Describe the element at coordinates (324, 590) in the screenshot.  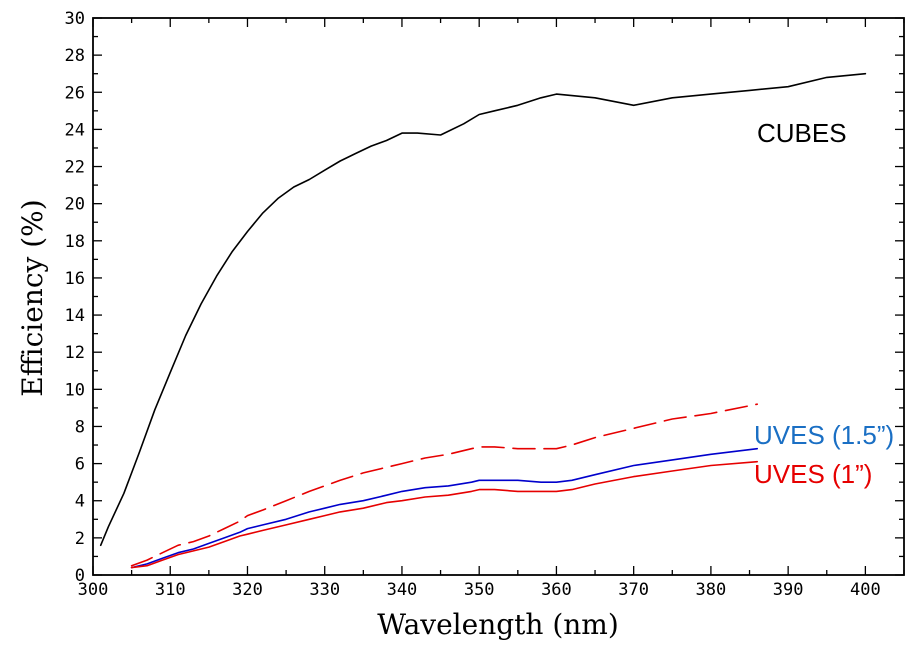
I see `x-tick-label: 330` at that location.